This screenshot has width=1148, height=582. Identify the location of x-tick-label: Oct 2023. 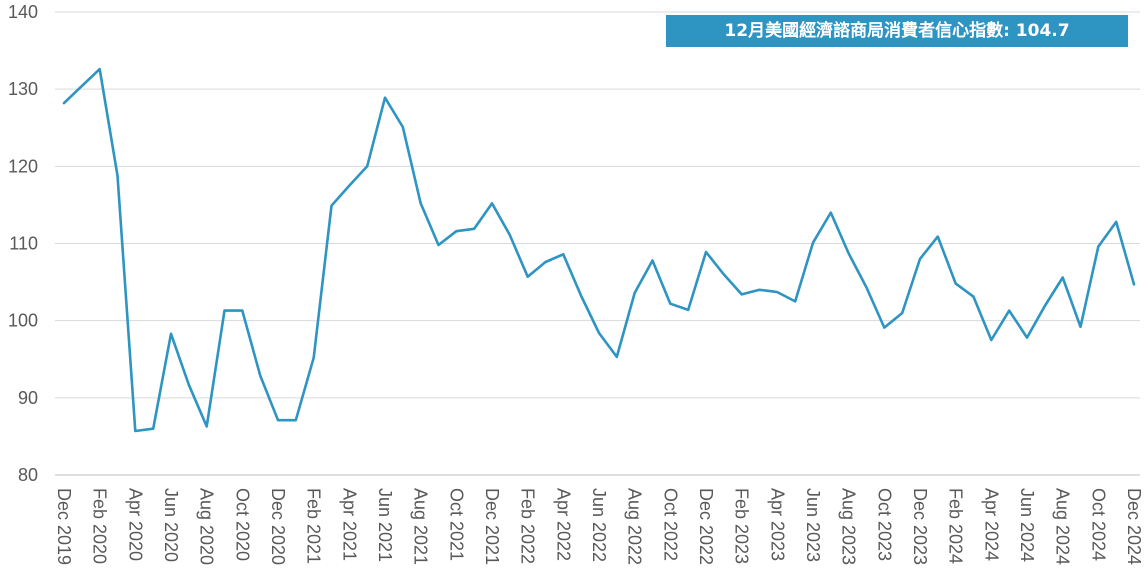
(884, 524).